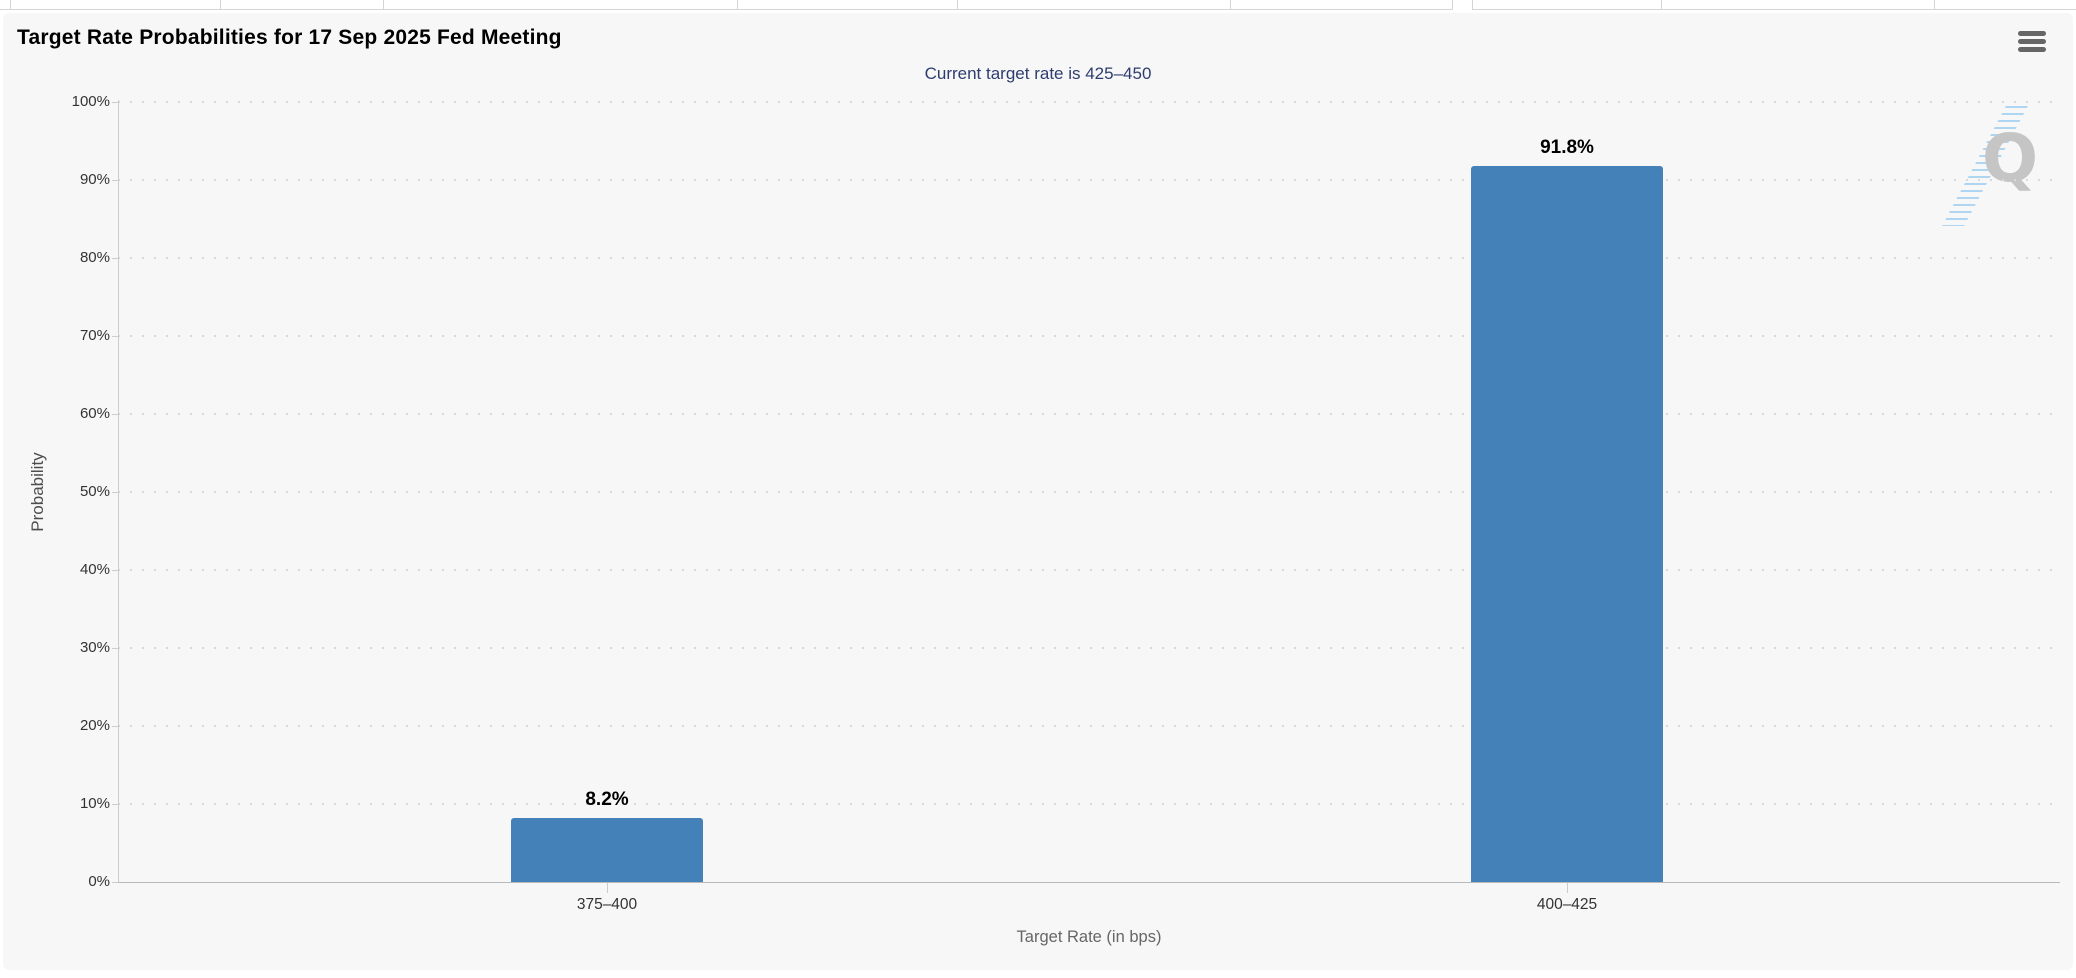 This screenshot has height=978, width=2076. I want to click on y-axis-tick-label: 50%, so click(94, 491).